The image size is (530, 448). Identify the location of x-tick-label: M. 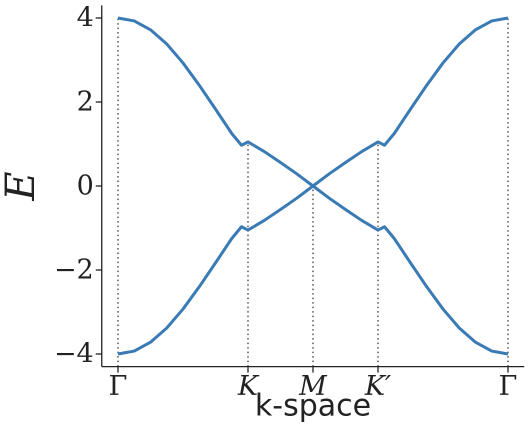
(313, 386).